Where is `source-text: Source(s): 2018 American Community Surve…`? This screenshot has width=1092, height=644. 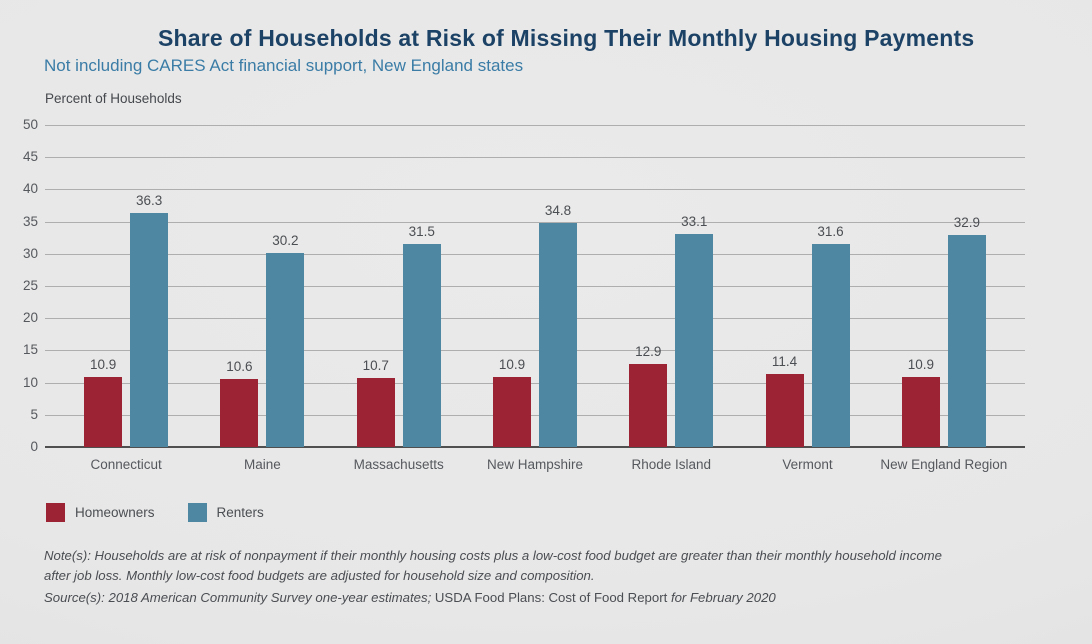 source-text: Source(s): 2018 American Community Surve… is located at coordinates (554, 598).